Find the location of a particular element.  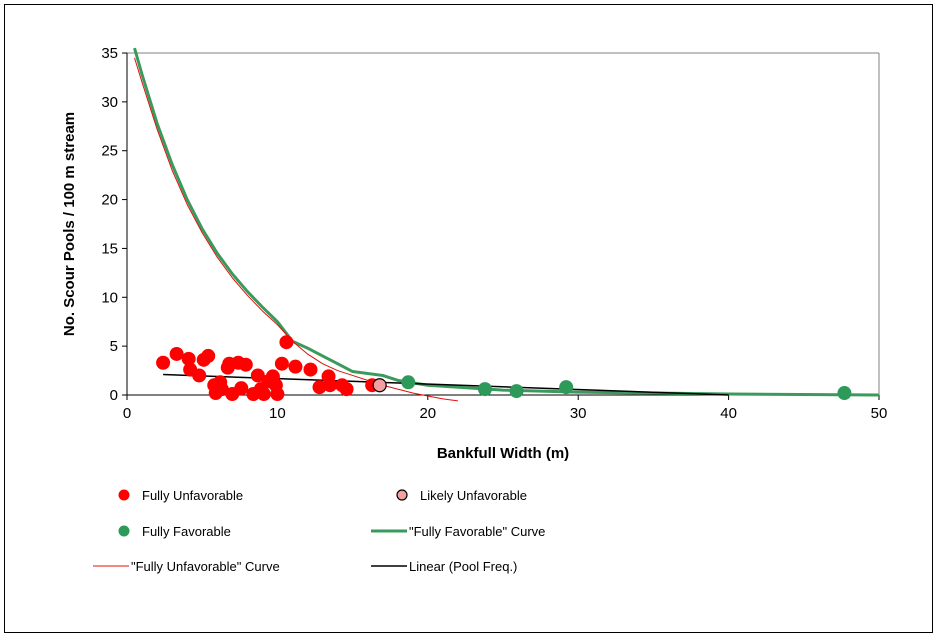

y-tick-label: 30 is located at coordinates (109, 102).